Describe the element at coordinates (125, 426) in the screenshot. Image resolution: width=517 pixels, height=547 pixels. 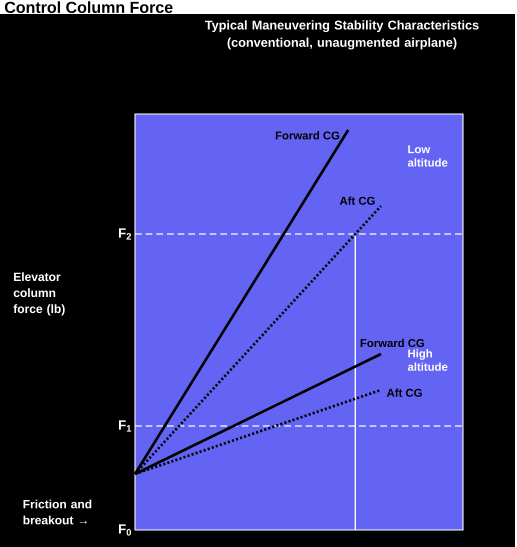
I see `ref-line-label: F$_{1}$` at that location.